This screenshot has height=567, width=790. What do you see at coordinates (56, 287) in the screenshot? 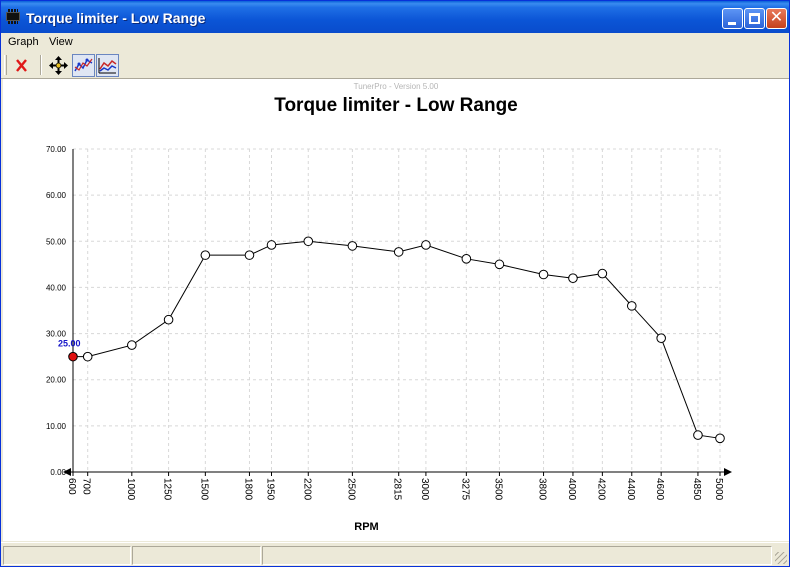
I see `y-tick-label: 40.00` at bounding box center [56, 287].